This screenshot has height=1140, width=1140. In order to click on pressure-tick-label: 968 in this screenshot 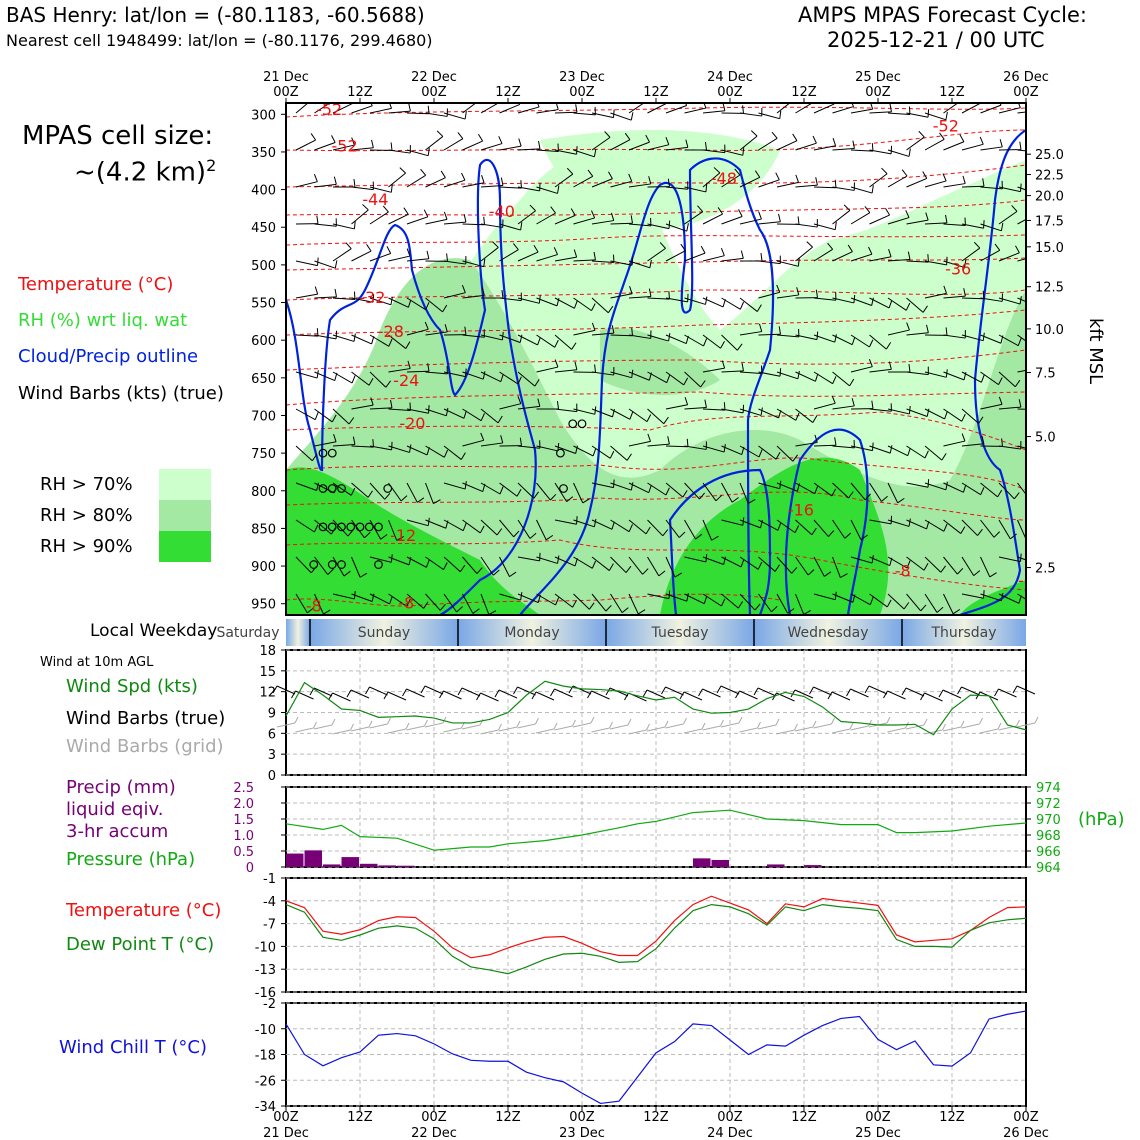, I will do `click(1048, 836)`.